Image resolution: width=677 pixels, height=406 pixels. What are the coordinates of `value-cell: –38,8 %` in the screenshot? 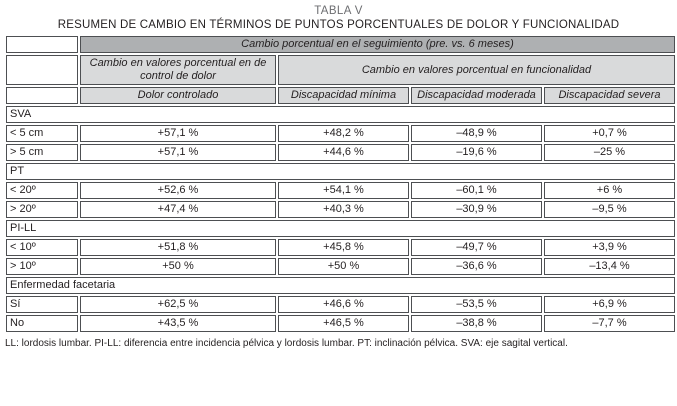 It's located at (476, 323).